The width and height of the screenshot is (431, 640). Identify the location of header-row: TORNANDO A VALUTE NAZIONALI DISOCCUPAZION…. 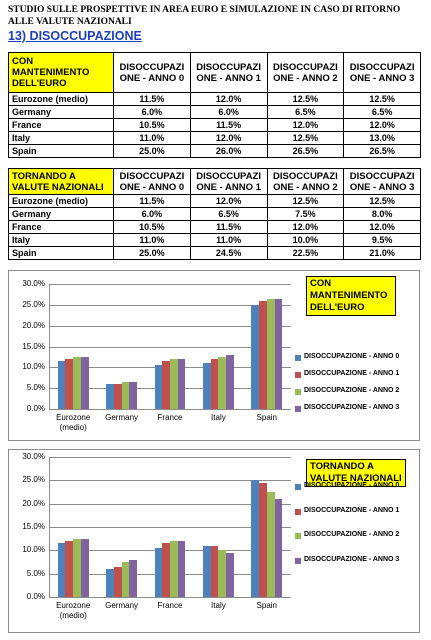
(214, 181).